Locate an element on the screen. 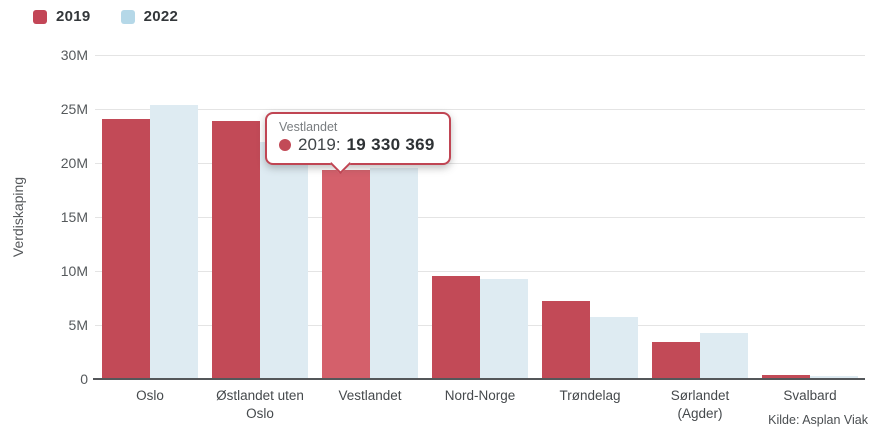 The image size is (880, 439). x-label-oslo: Oslo is located at coordinates (150, 395).